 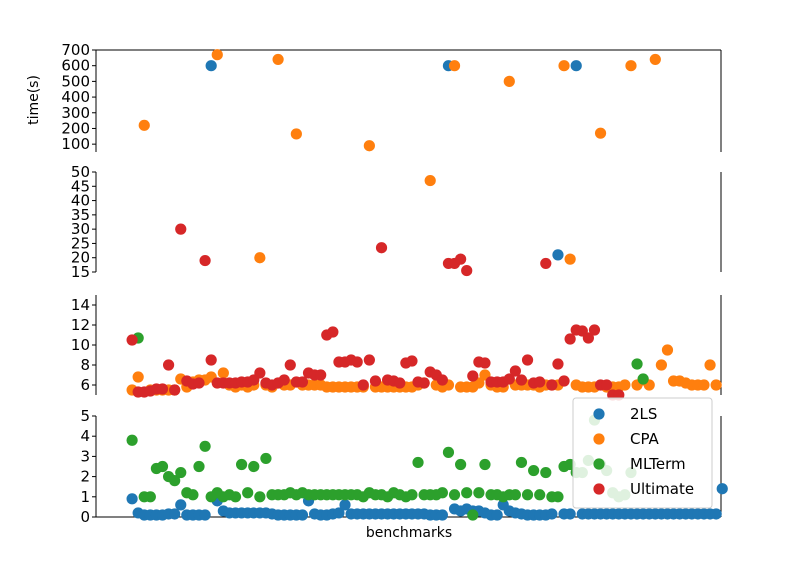 What do you see at coordinates (85, 436) in the screenshot?
I see `y-tick-label: 4` at bounding box center [85, 436].